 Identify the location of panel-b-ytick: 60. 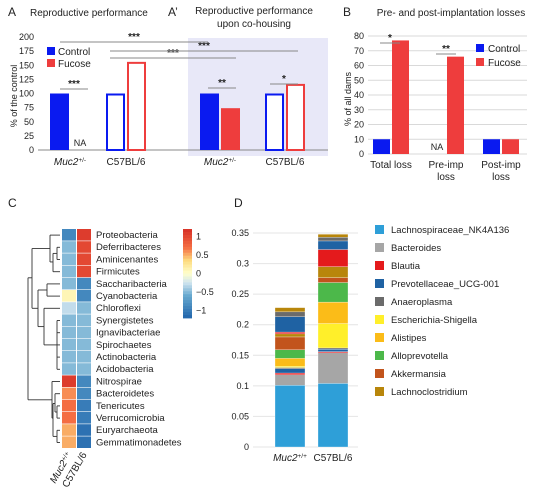
(359, 66).